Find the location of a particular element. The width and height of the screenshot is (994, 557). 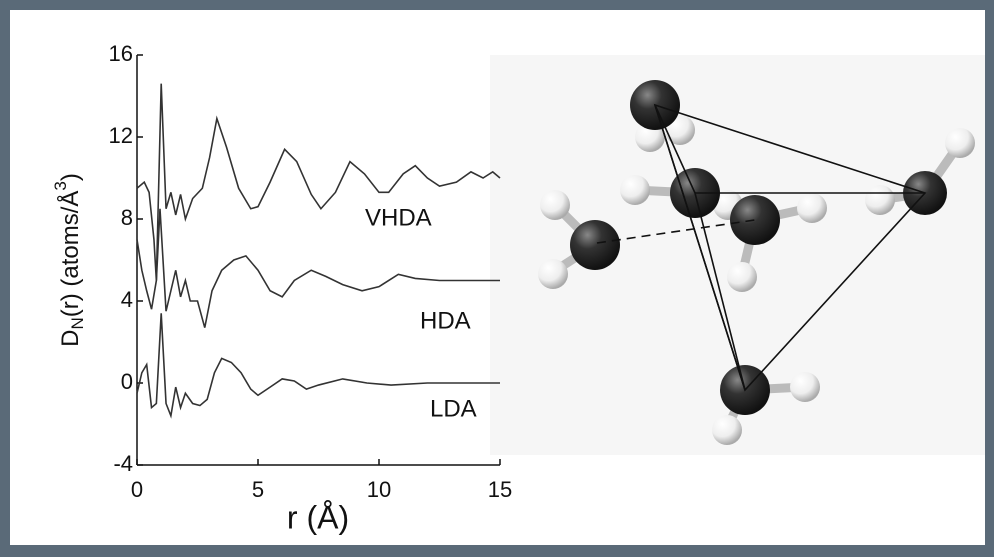

y-label-part: ) is located at coordinates (70, 177).